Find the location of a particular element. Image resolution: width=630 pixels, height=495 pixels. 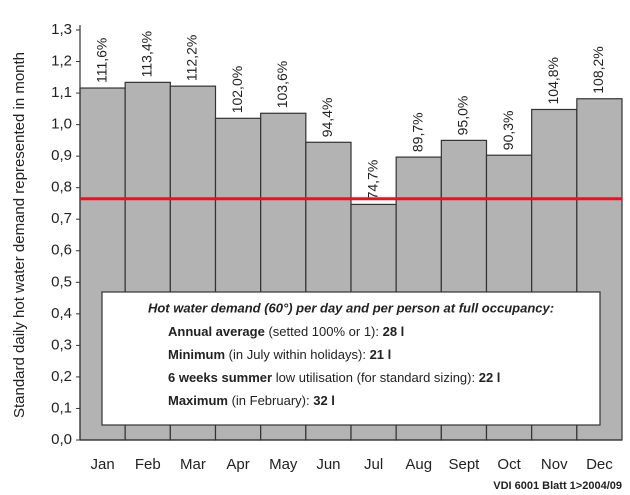

y-tick-label: 0,2 is located at coordinates (61, 376).